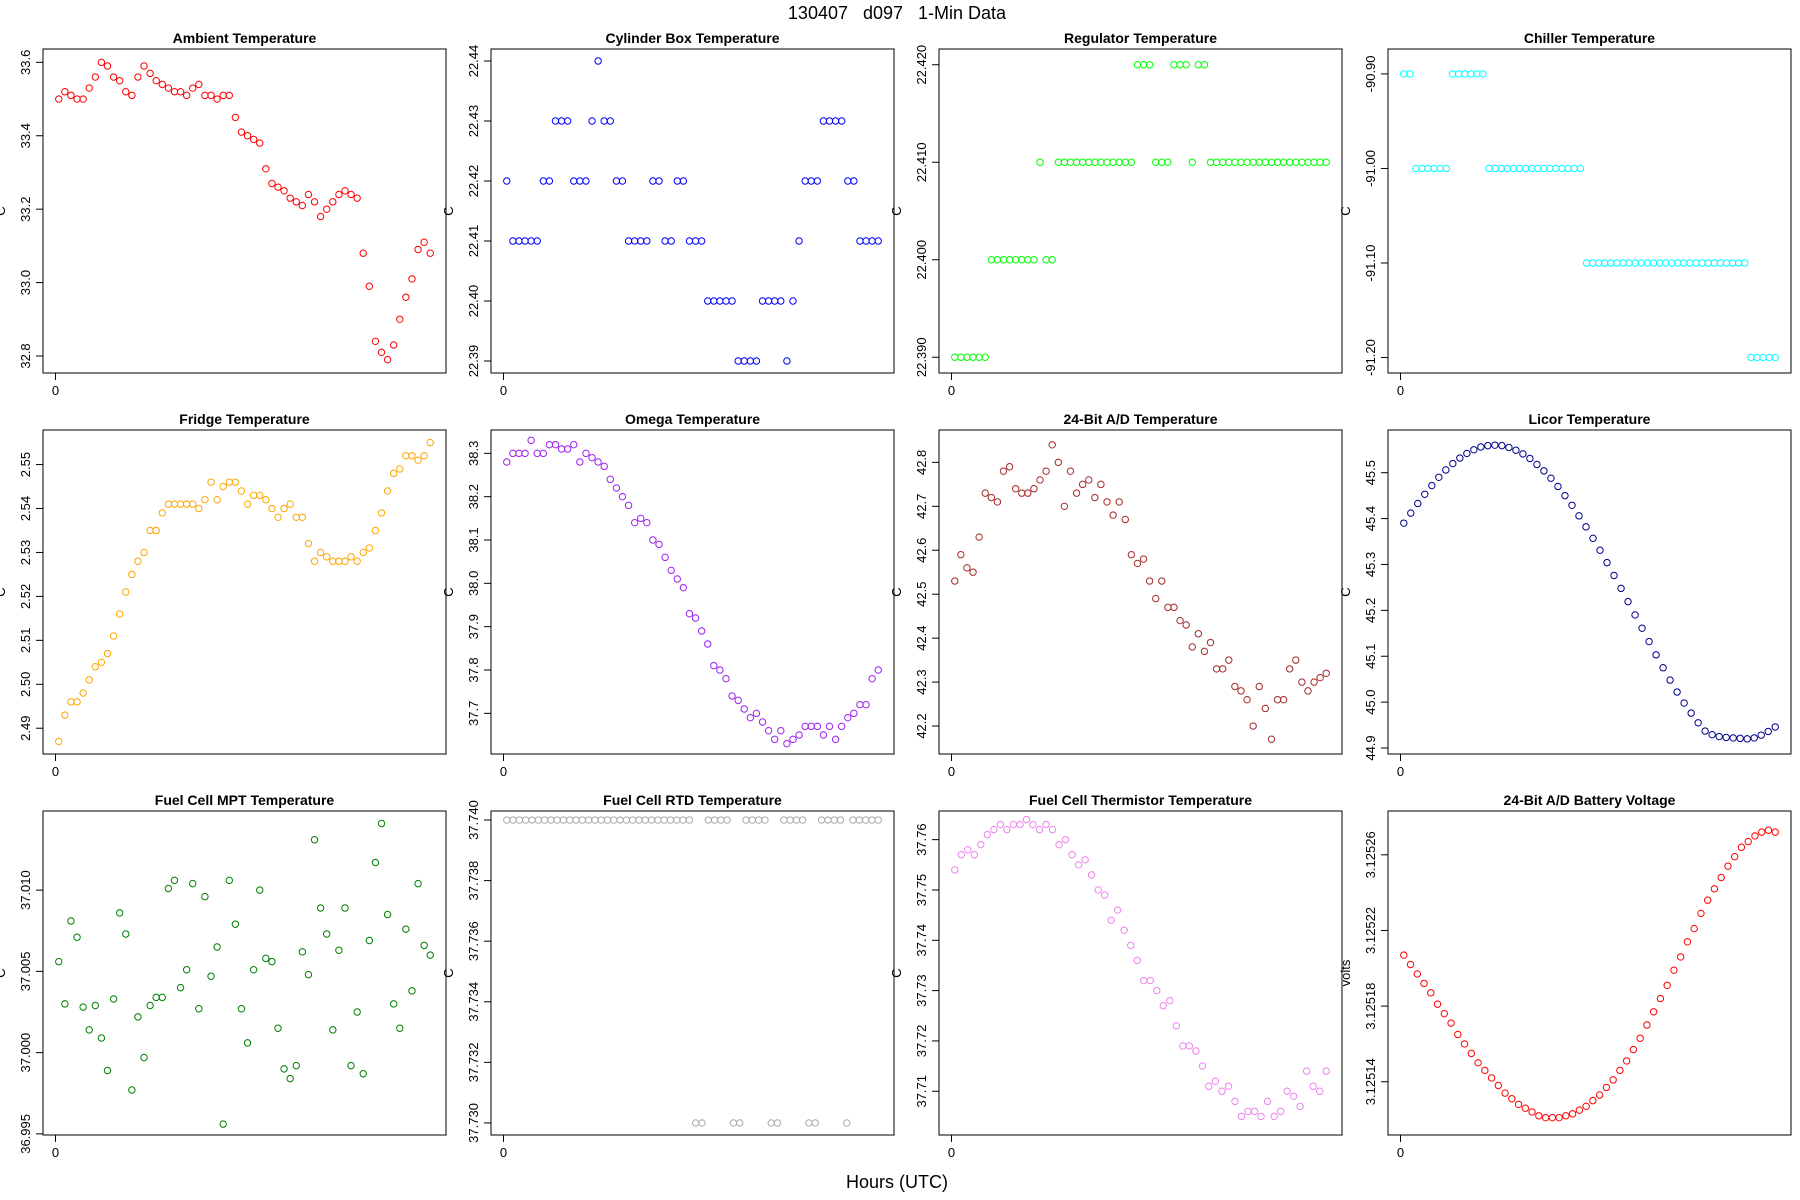  I want to click on chart-title: Fuel Cell RTD Temperature, so click(692, 800).